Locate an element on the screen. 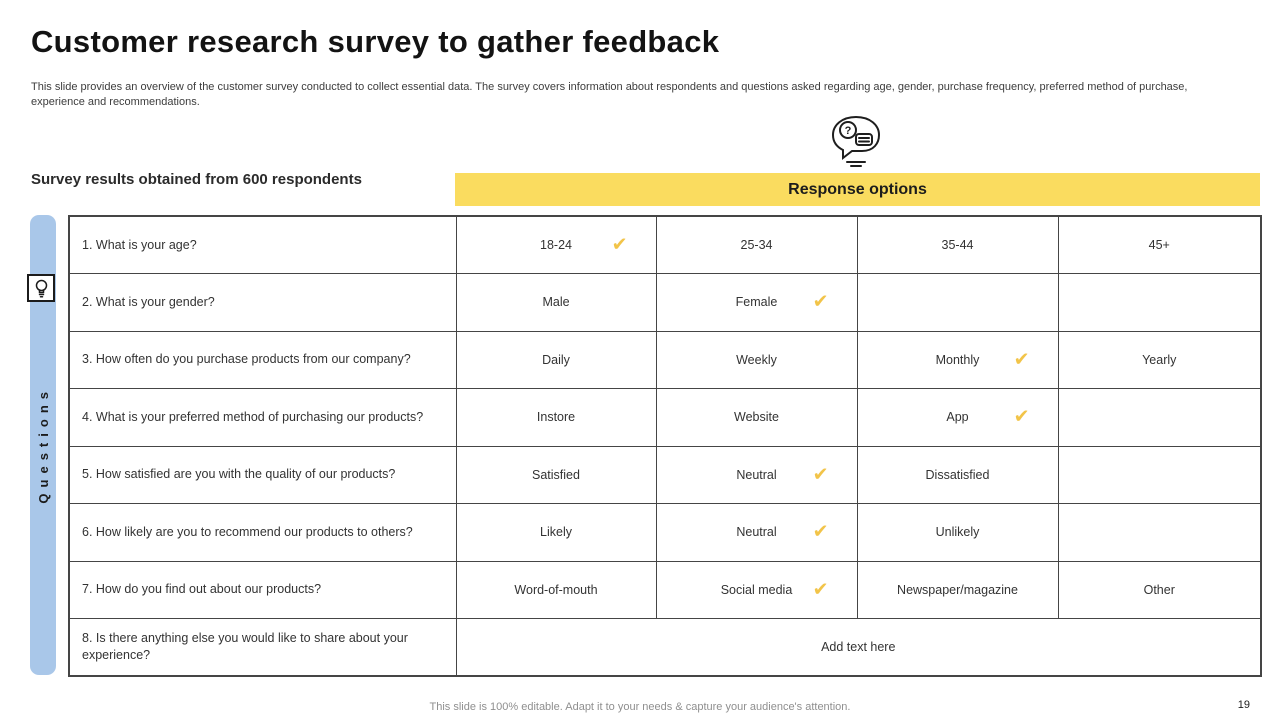 The width and height of the screenshot is (1280, 720). option-label: Dissatisfied is located at coordinates (957, 474).